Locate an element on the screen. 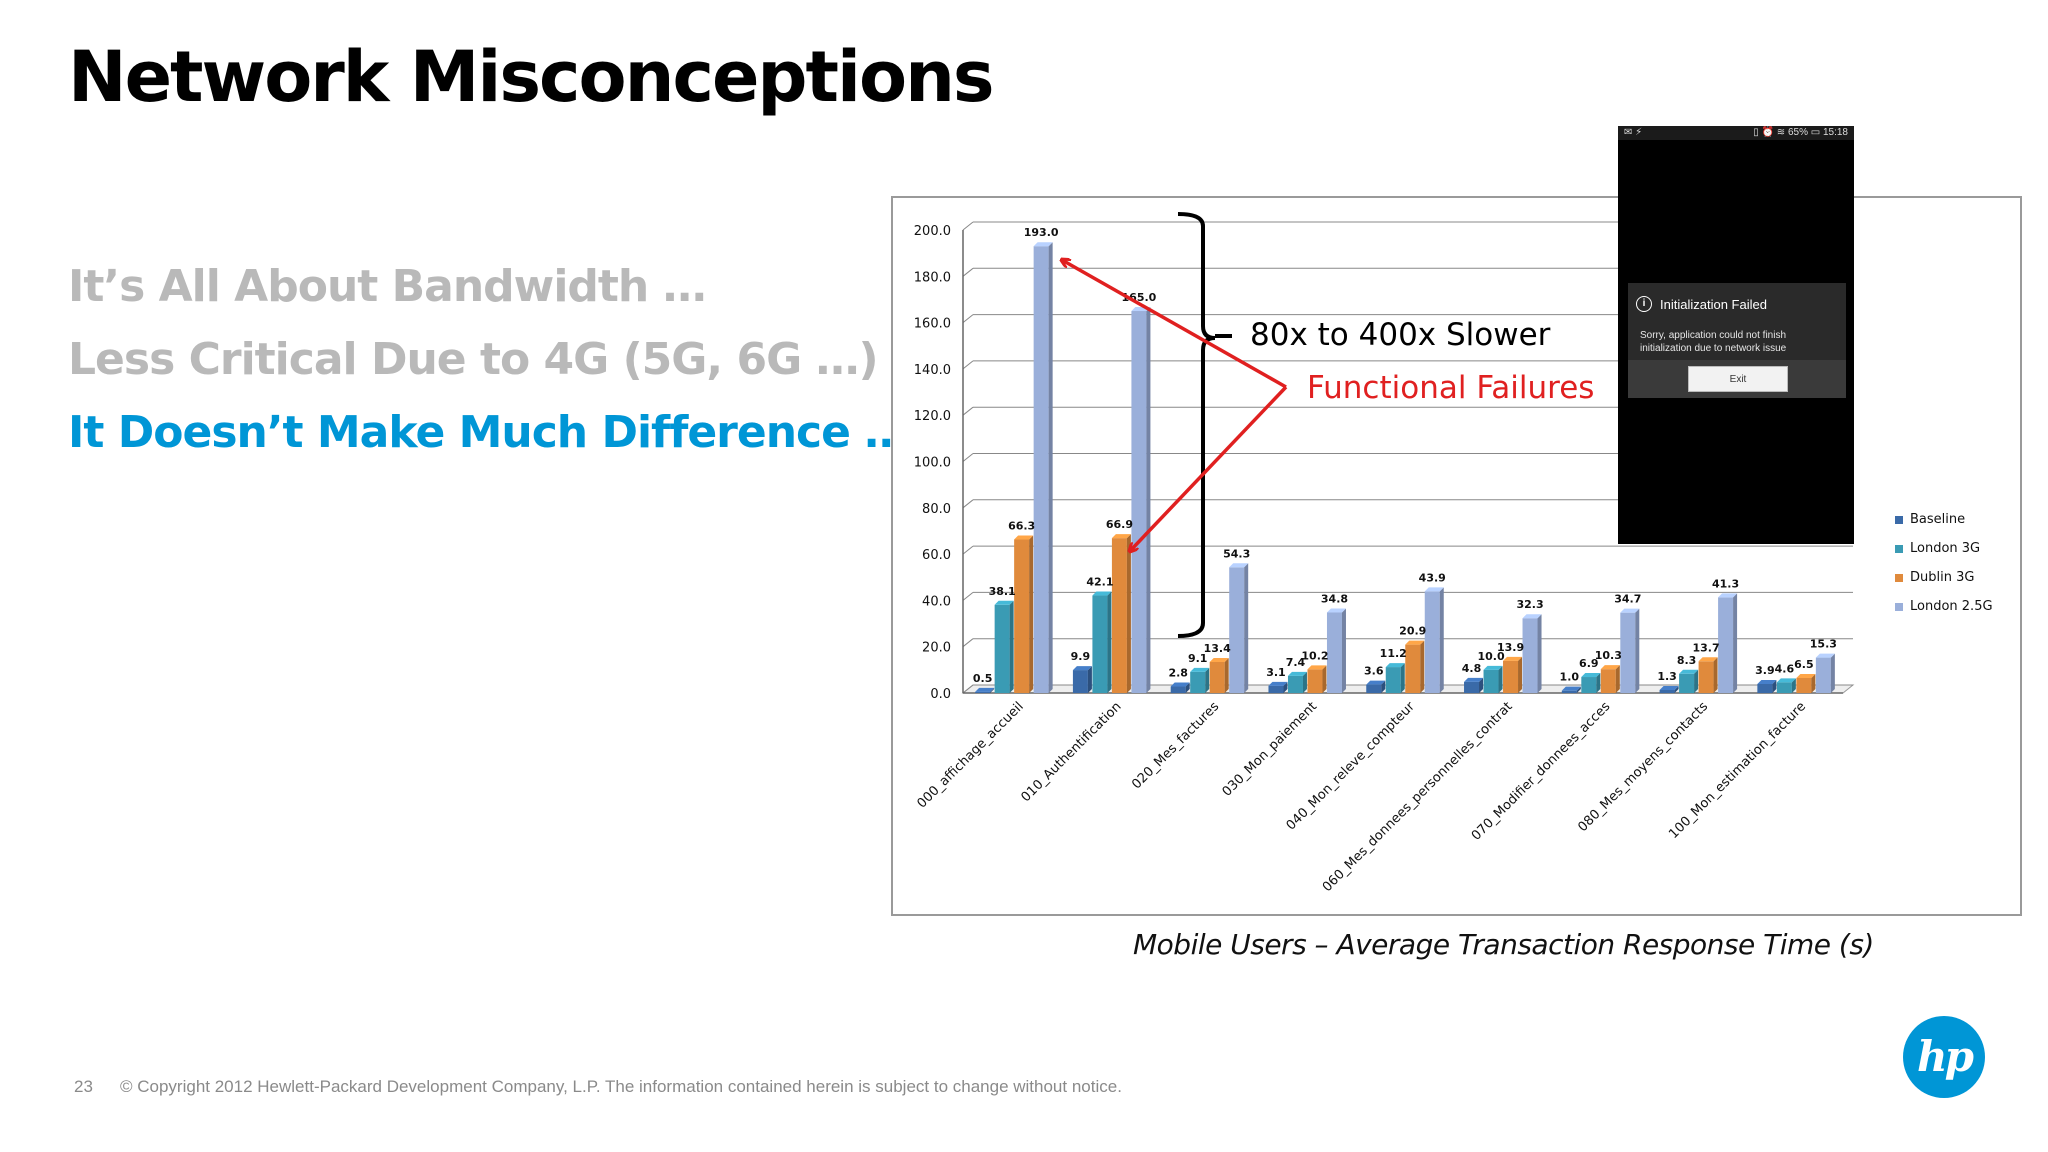 This screenshot has width=2048, height=1152. legend-label: Baseline is located at coordinates (1938, 519).